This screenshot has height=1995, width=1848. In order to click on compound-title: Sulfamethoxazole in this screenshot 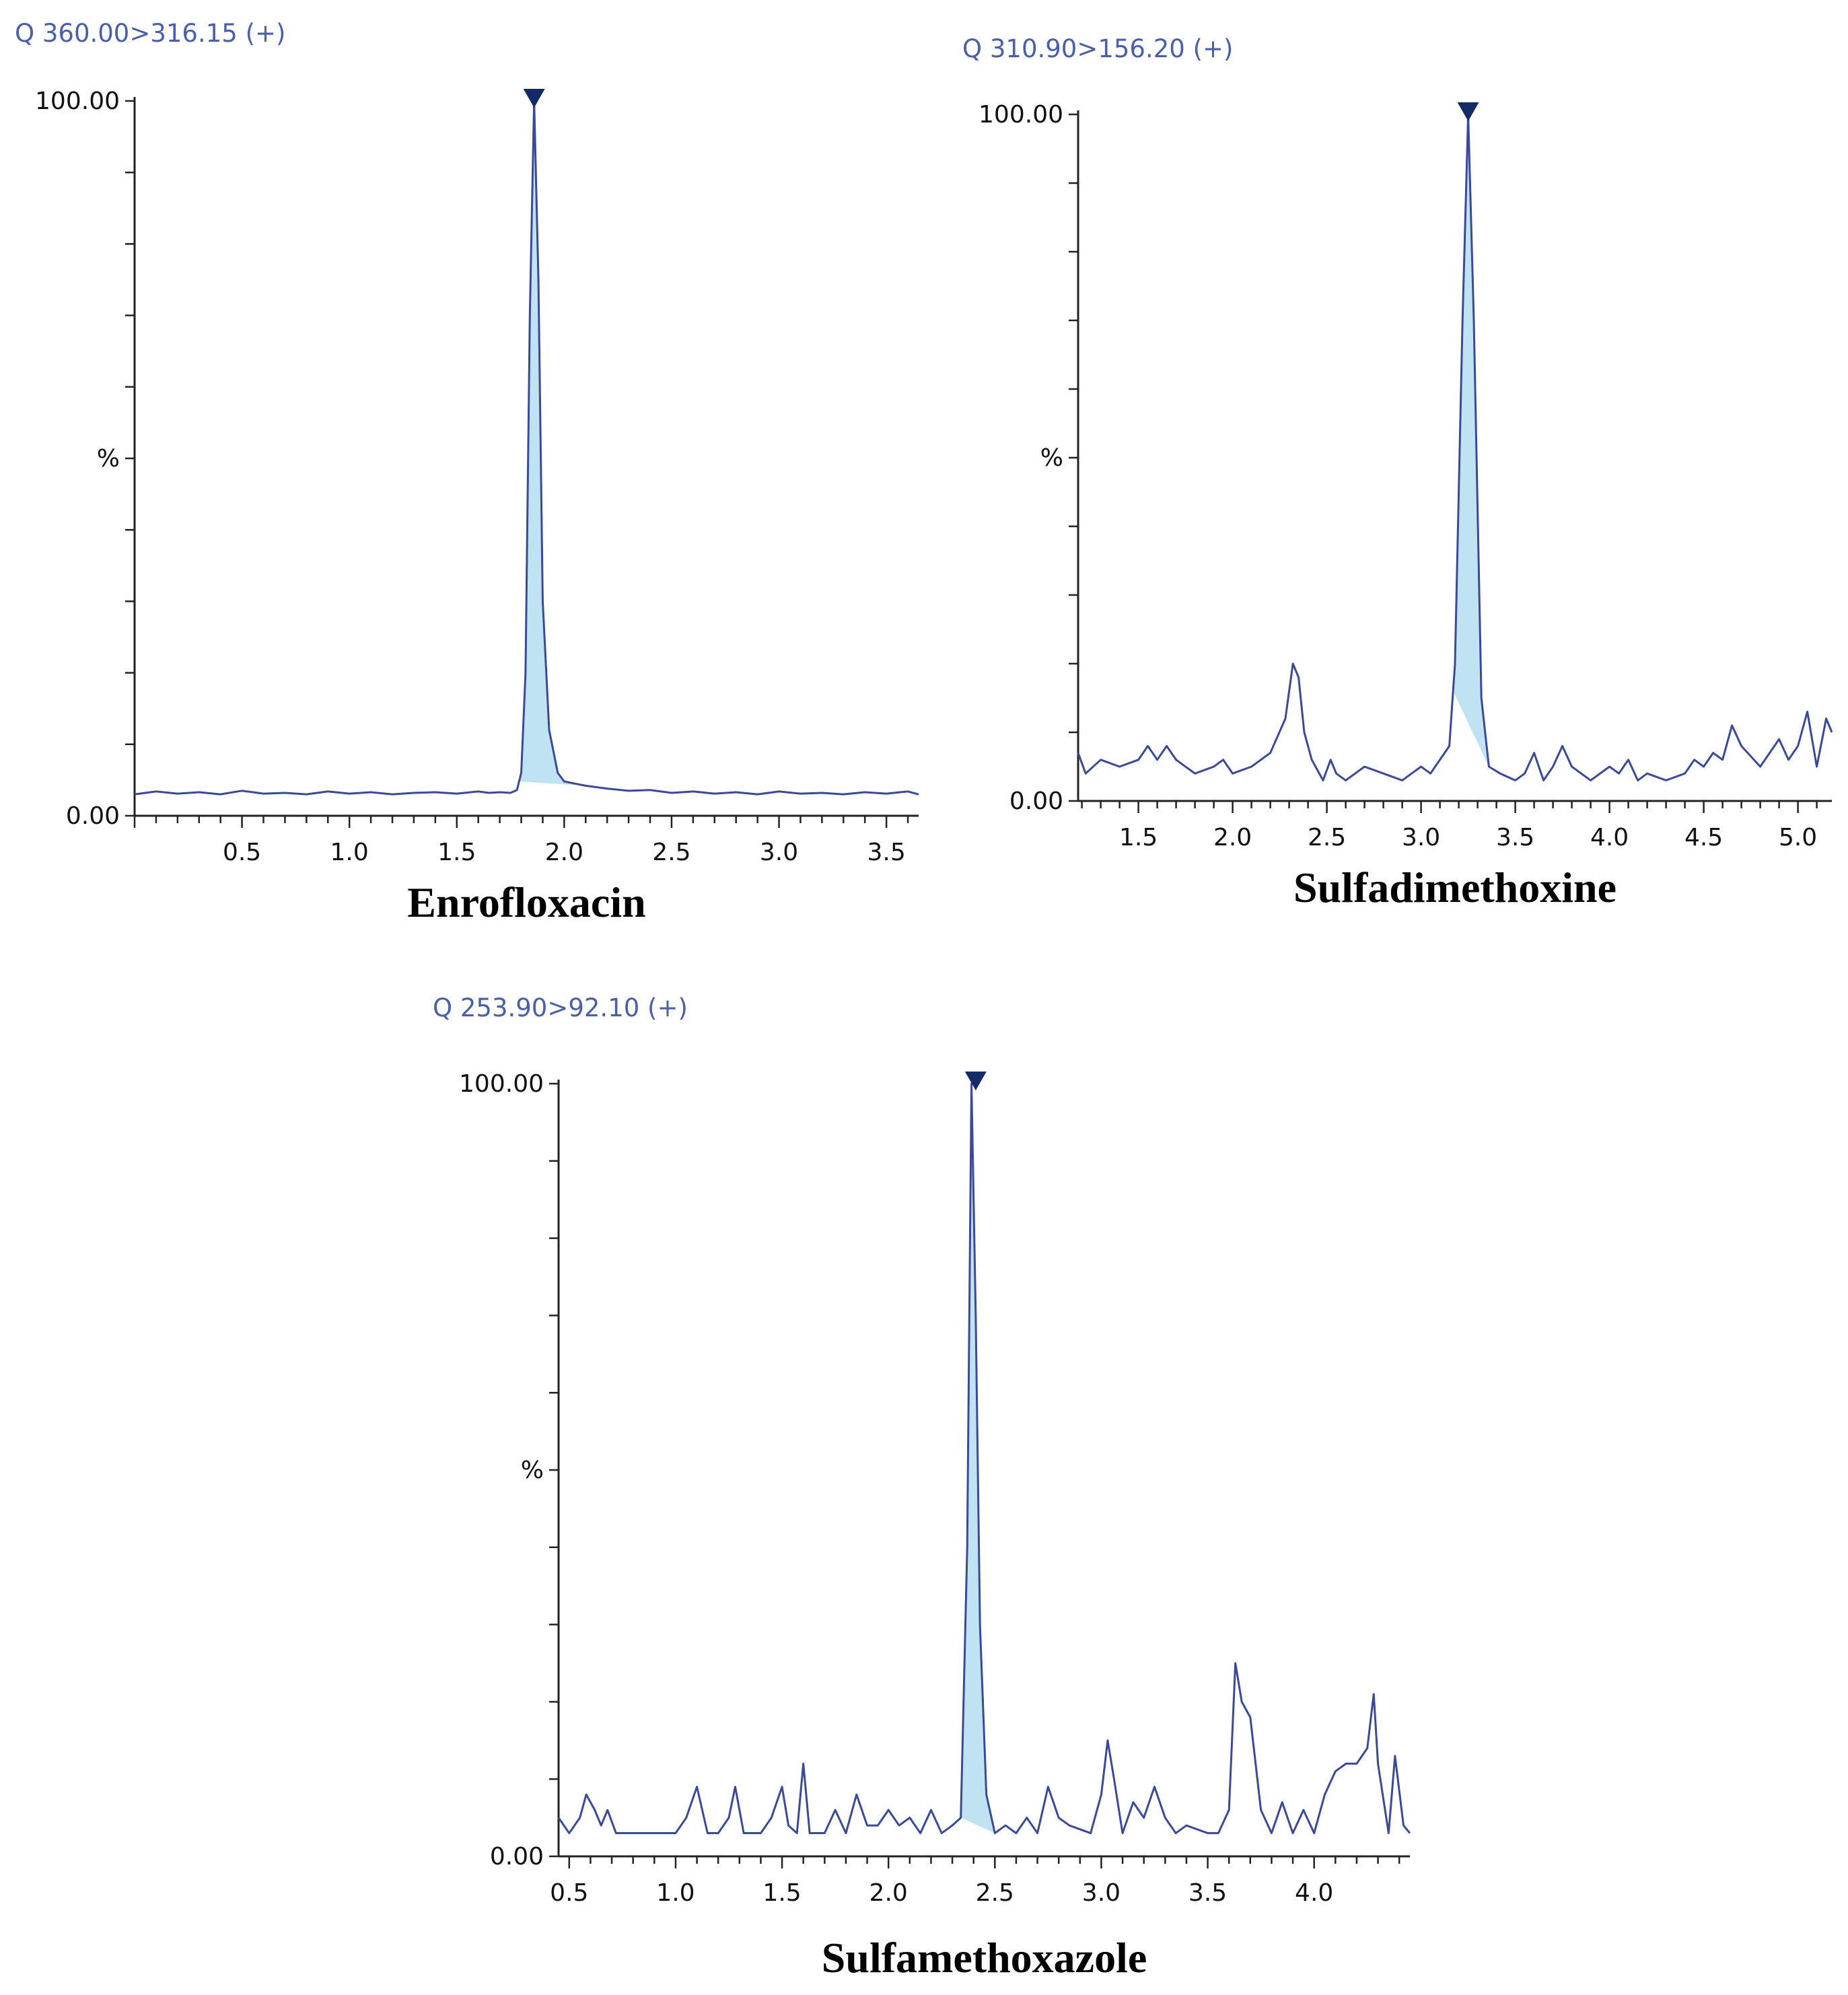, I will do `click(984, 1958)`.